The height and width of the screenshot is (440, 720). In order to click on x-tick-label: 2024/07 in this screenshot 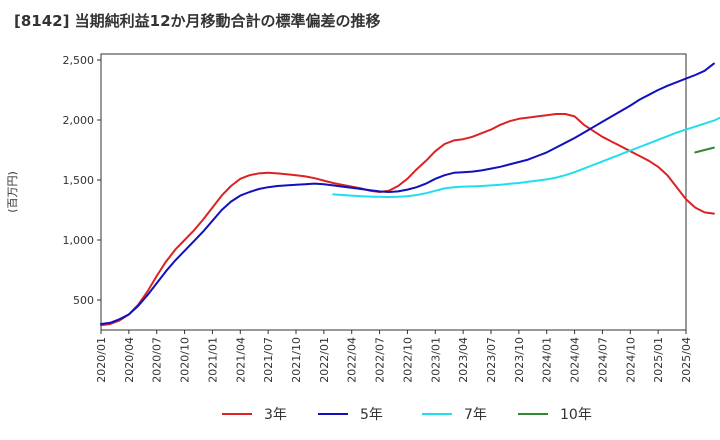, I will do `click(602, 360)`.